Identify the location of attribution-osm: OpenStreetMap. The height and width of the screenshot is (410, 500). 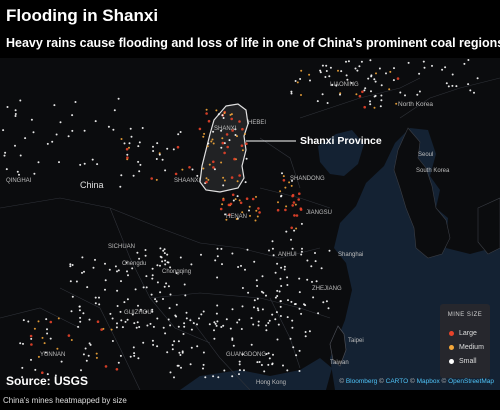
(471, 381).